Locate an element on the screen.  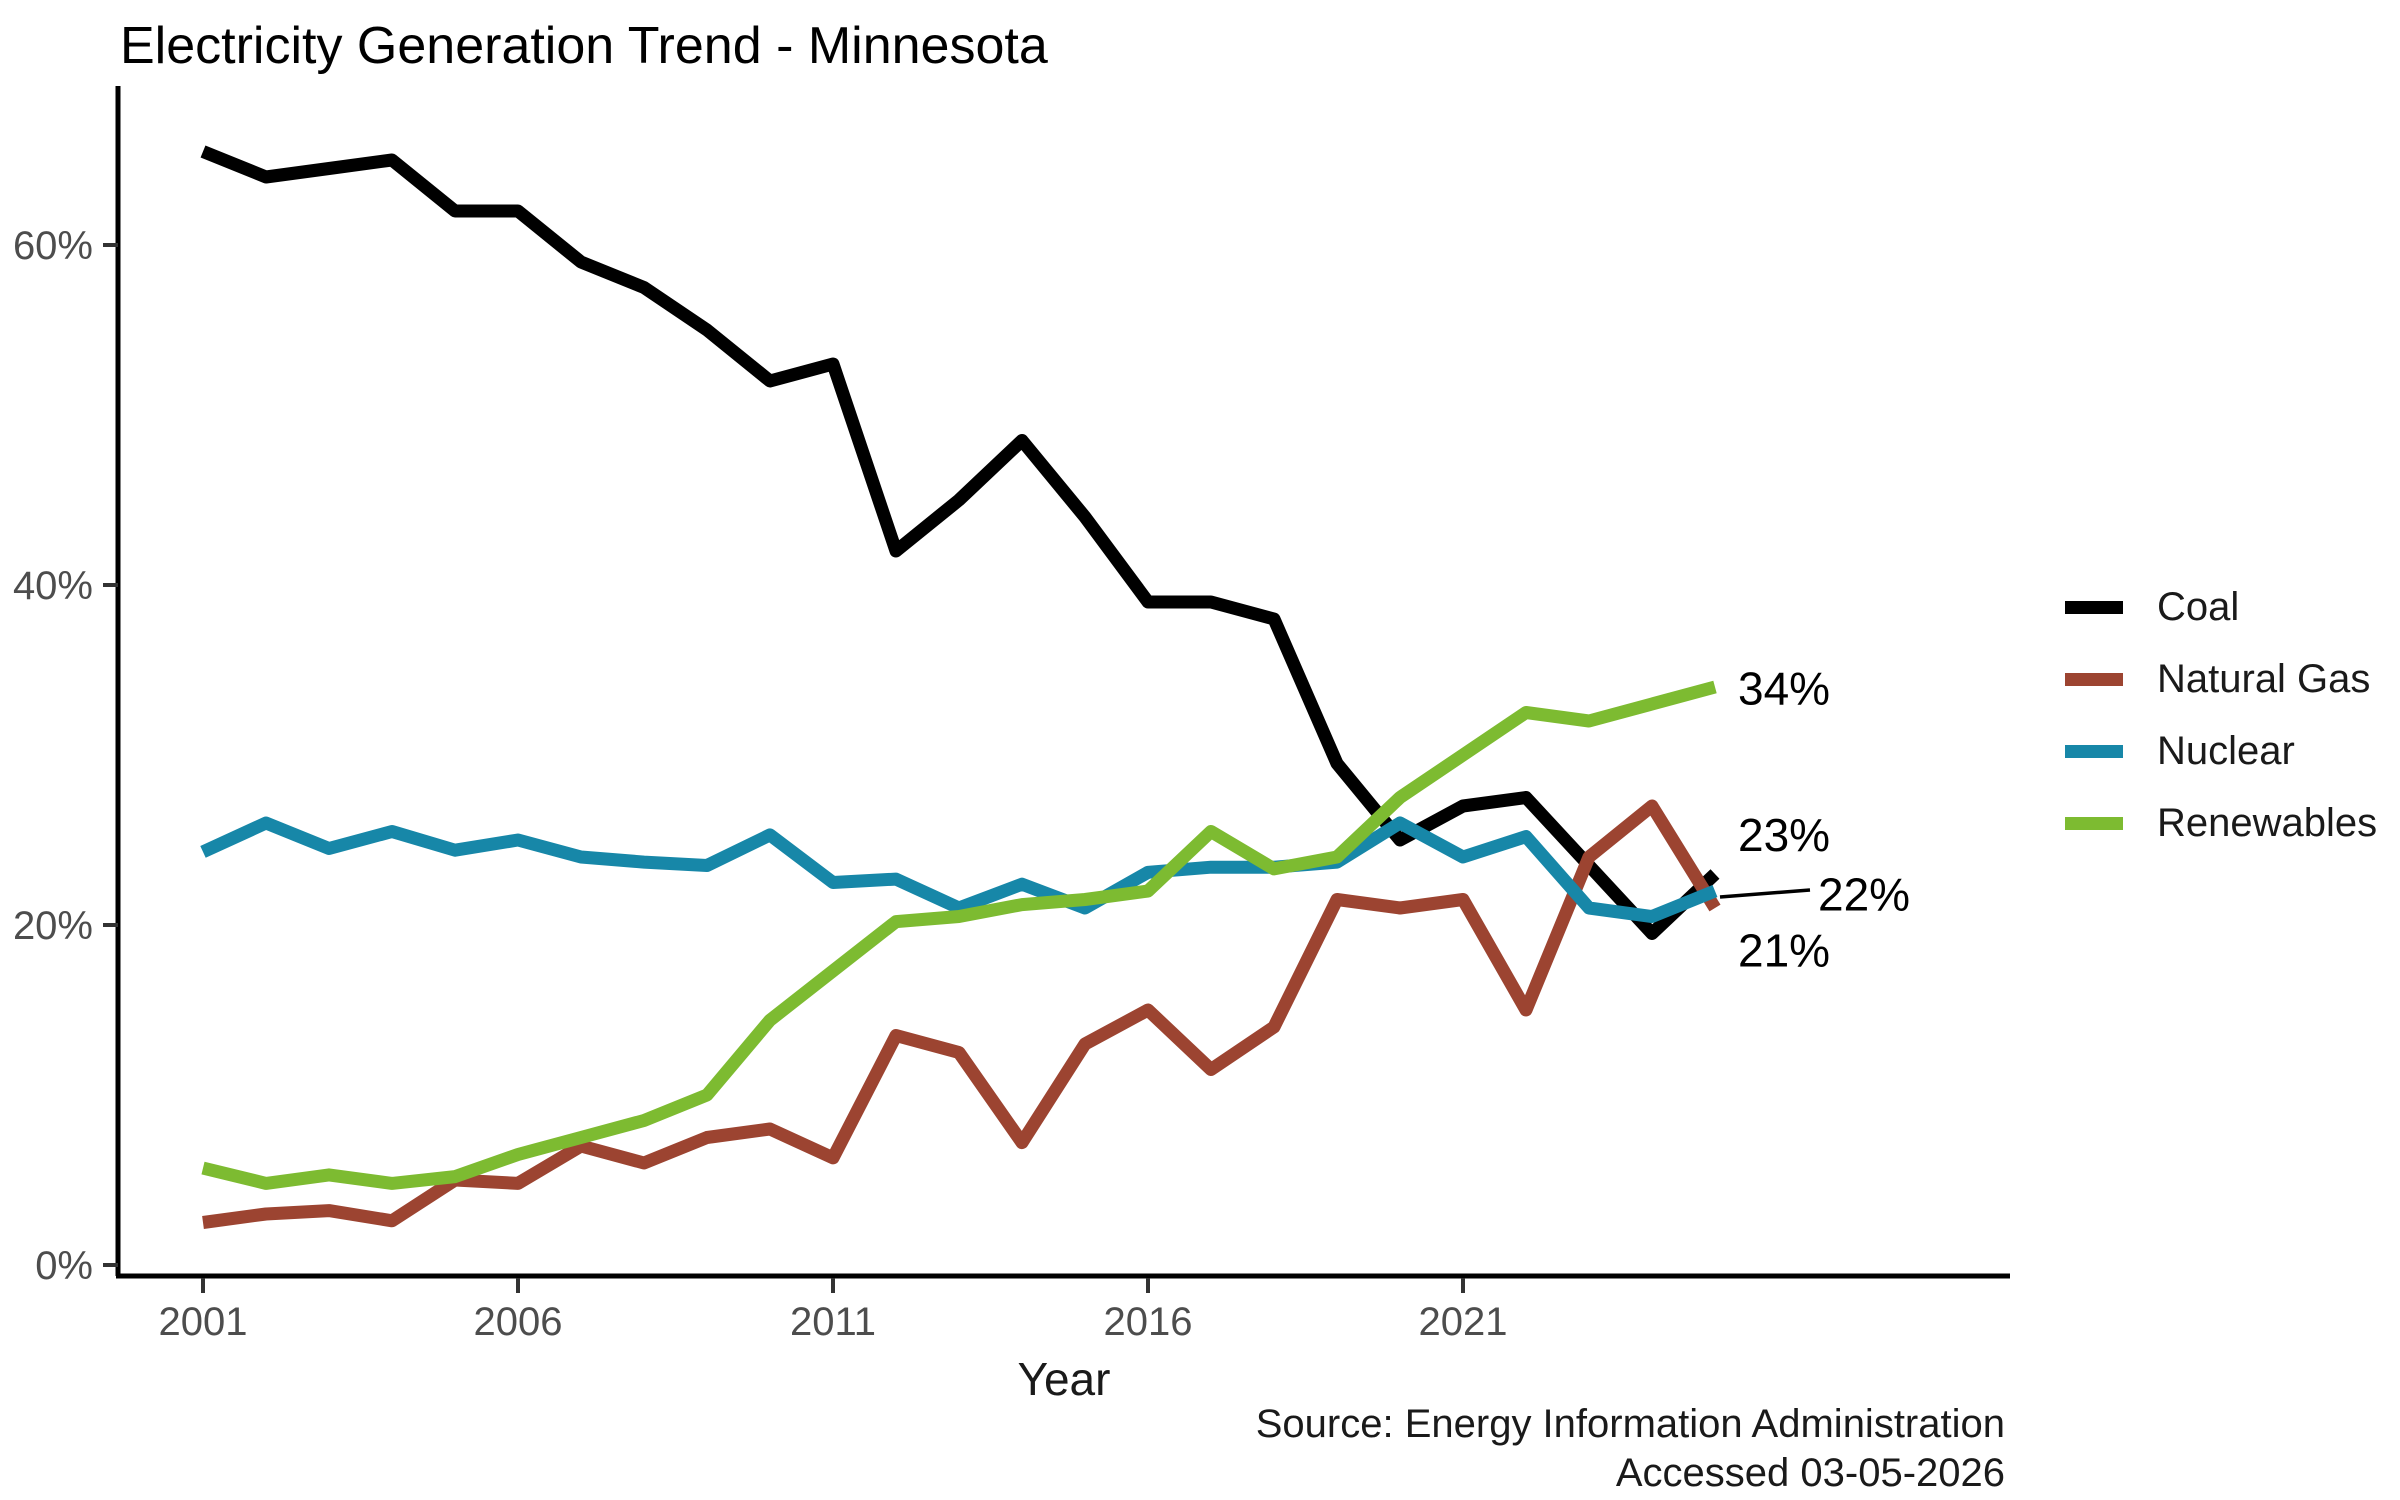
legend-swatch-natural-gas is located at coordinates (2094, 679).